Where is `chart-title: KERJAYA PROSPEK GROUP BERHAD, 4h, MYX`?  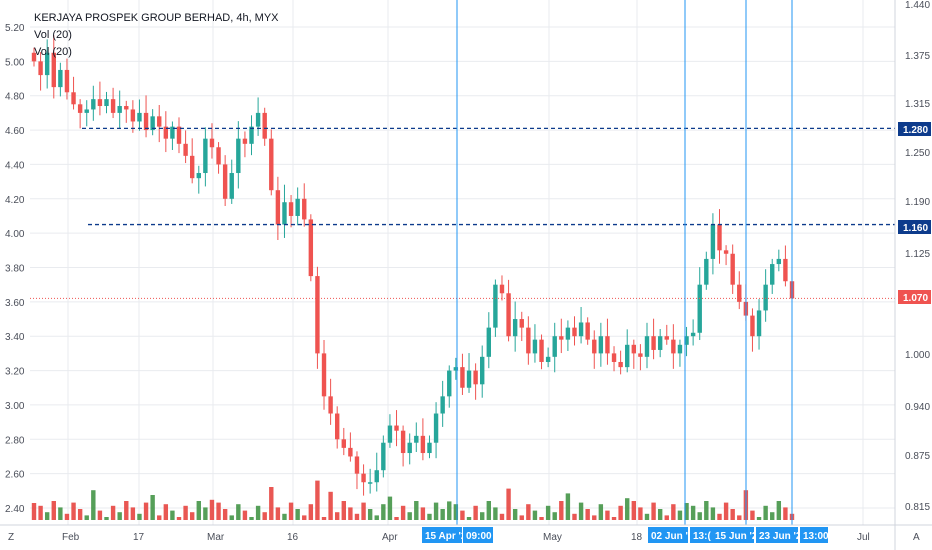
chart-title: KERJAYA PROSPEK GROUP BERHAD, 4h, MYX is located at coordinates (156, 18).